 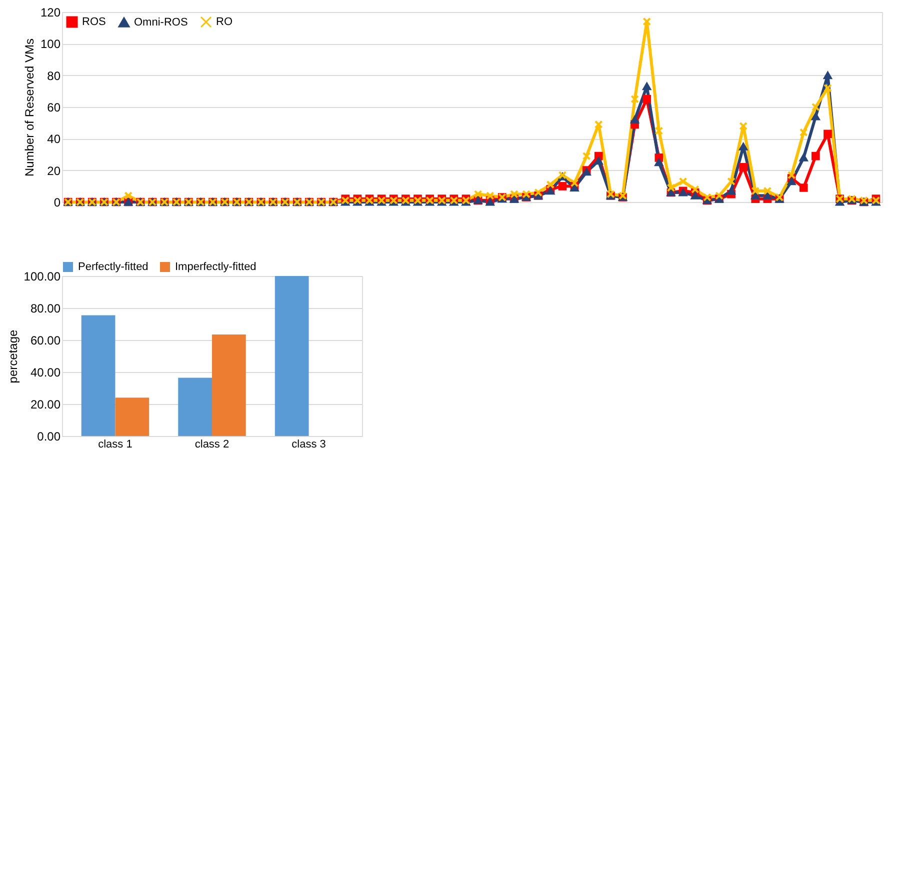 I want to click on y-tick-label: 100, so click(x=50, y=44).